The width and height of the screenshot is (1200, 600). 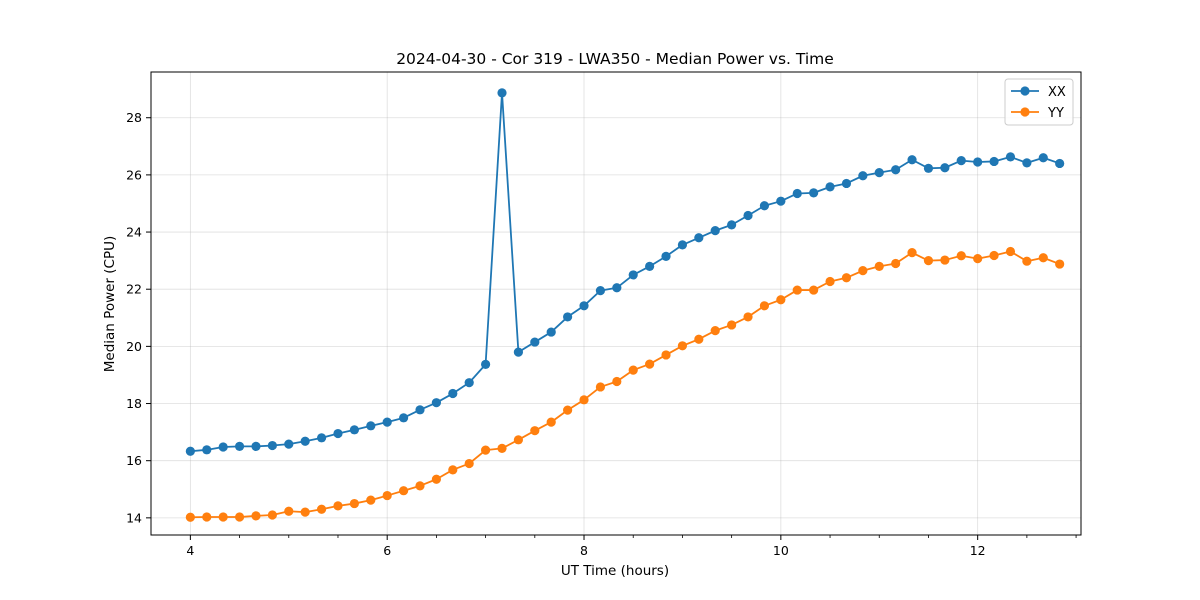 What do you see at coordinates (134, 174) in the screenshot?
I see `y-tick-label: 26` at bounding box center [134, 174].